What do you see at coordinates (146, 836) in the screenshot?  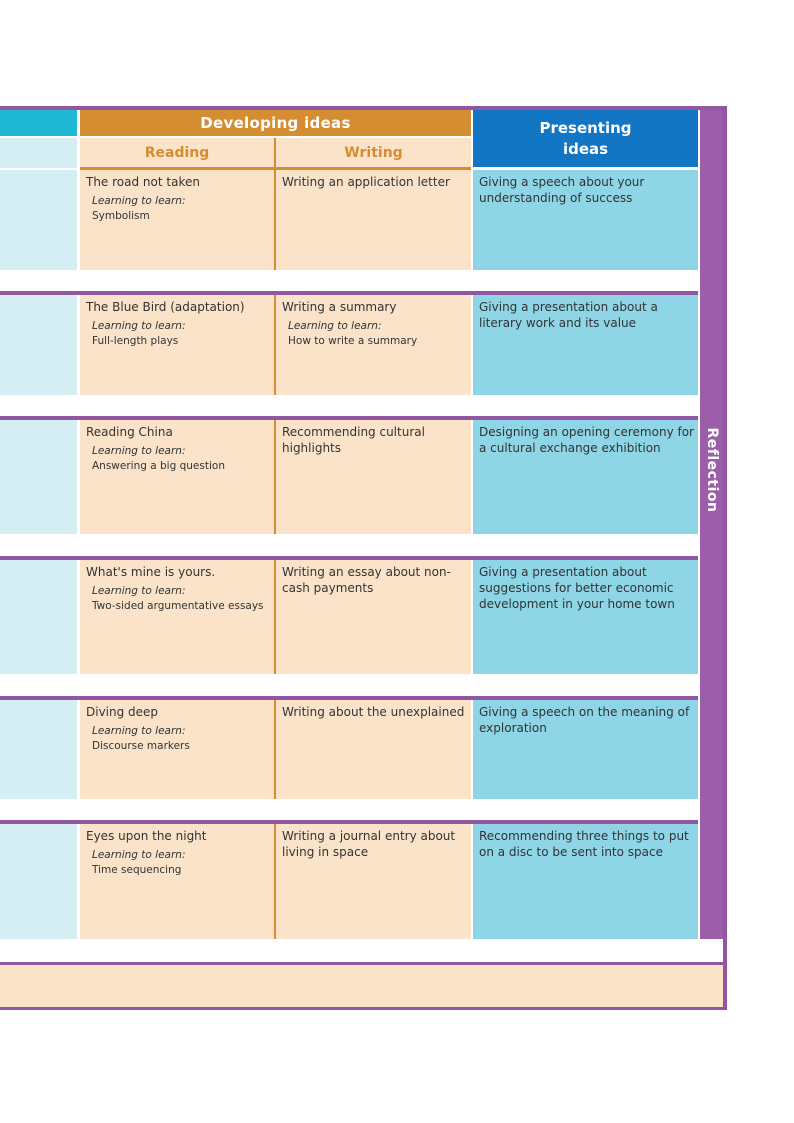 I see `unit-6-reading-title: Eyes upon the night` at bounding box center [146, 836].